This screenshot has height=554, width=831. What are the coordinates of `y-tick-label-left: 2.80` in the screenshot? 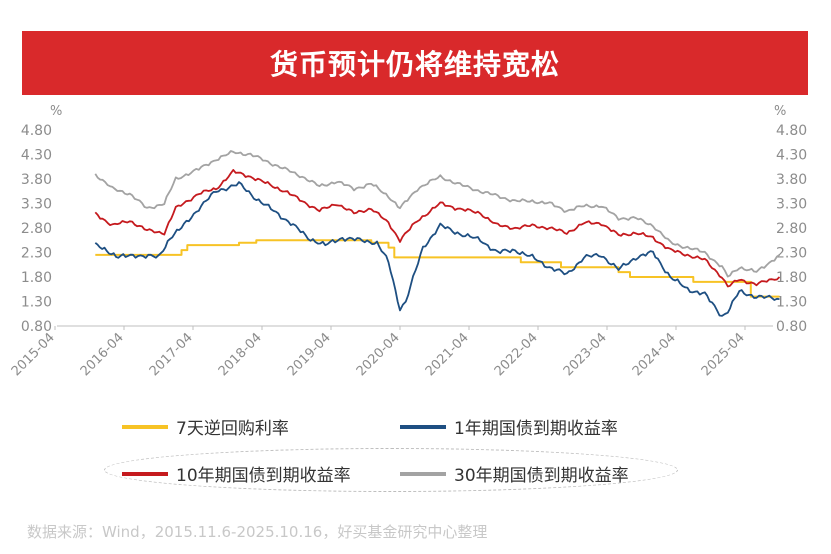 It's located at (36, 229).